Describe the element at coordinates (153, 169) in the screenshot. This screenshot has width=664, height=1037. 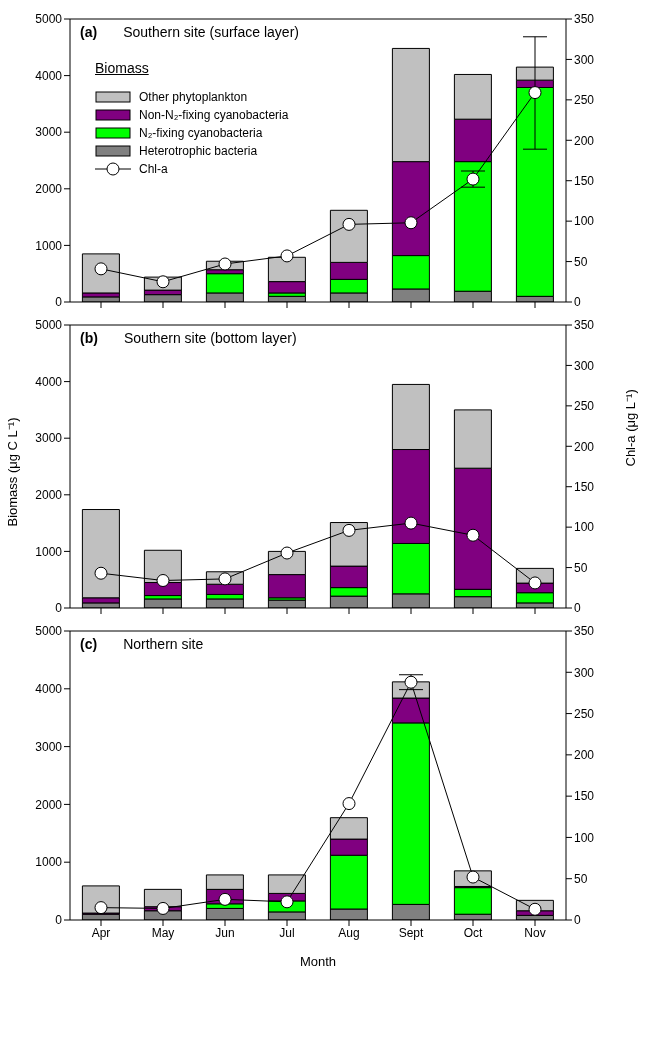
I see `legend-label: Chl-a` at that location.